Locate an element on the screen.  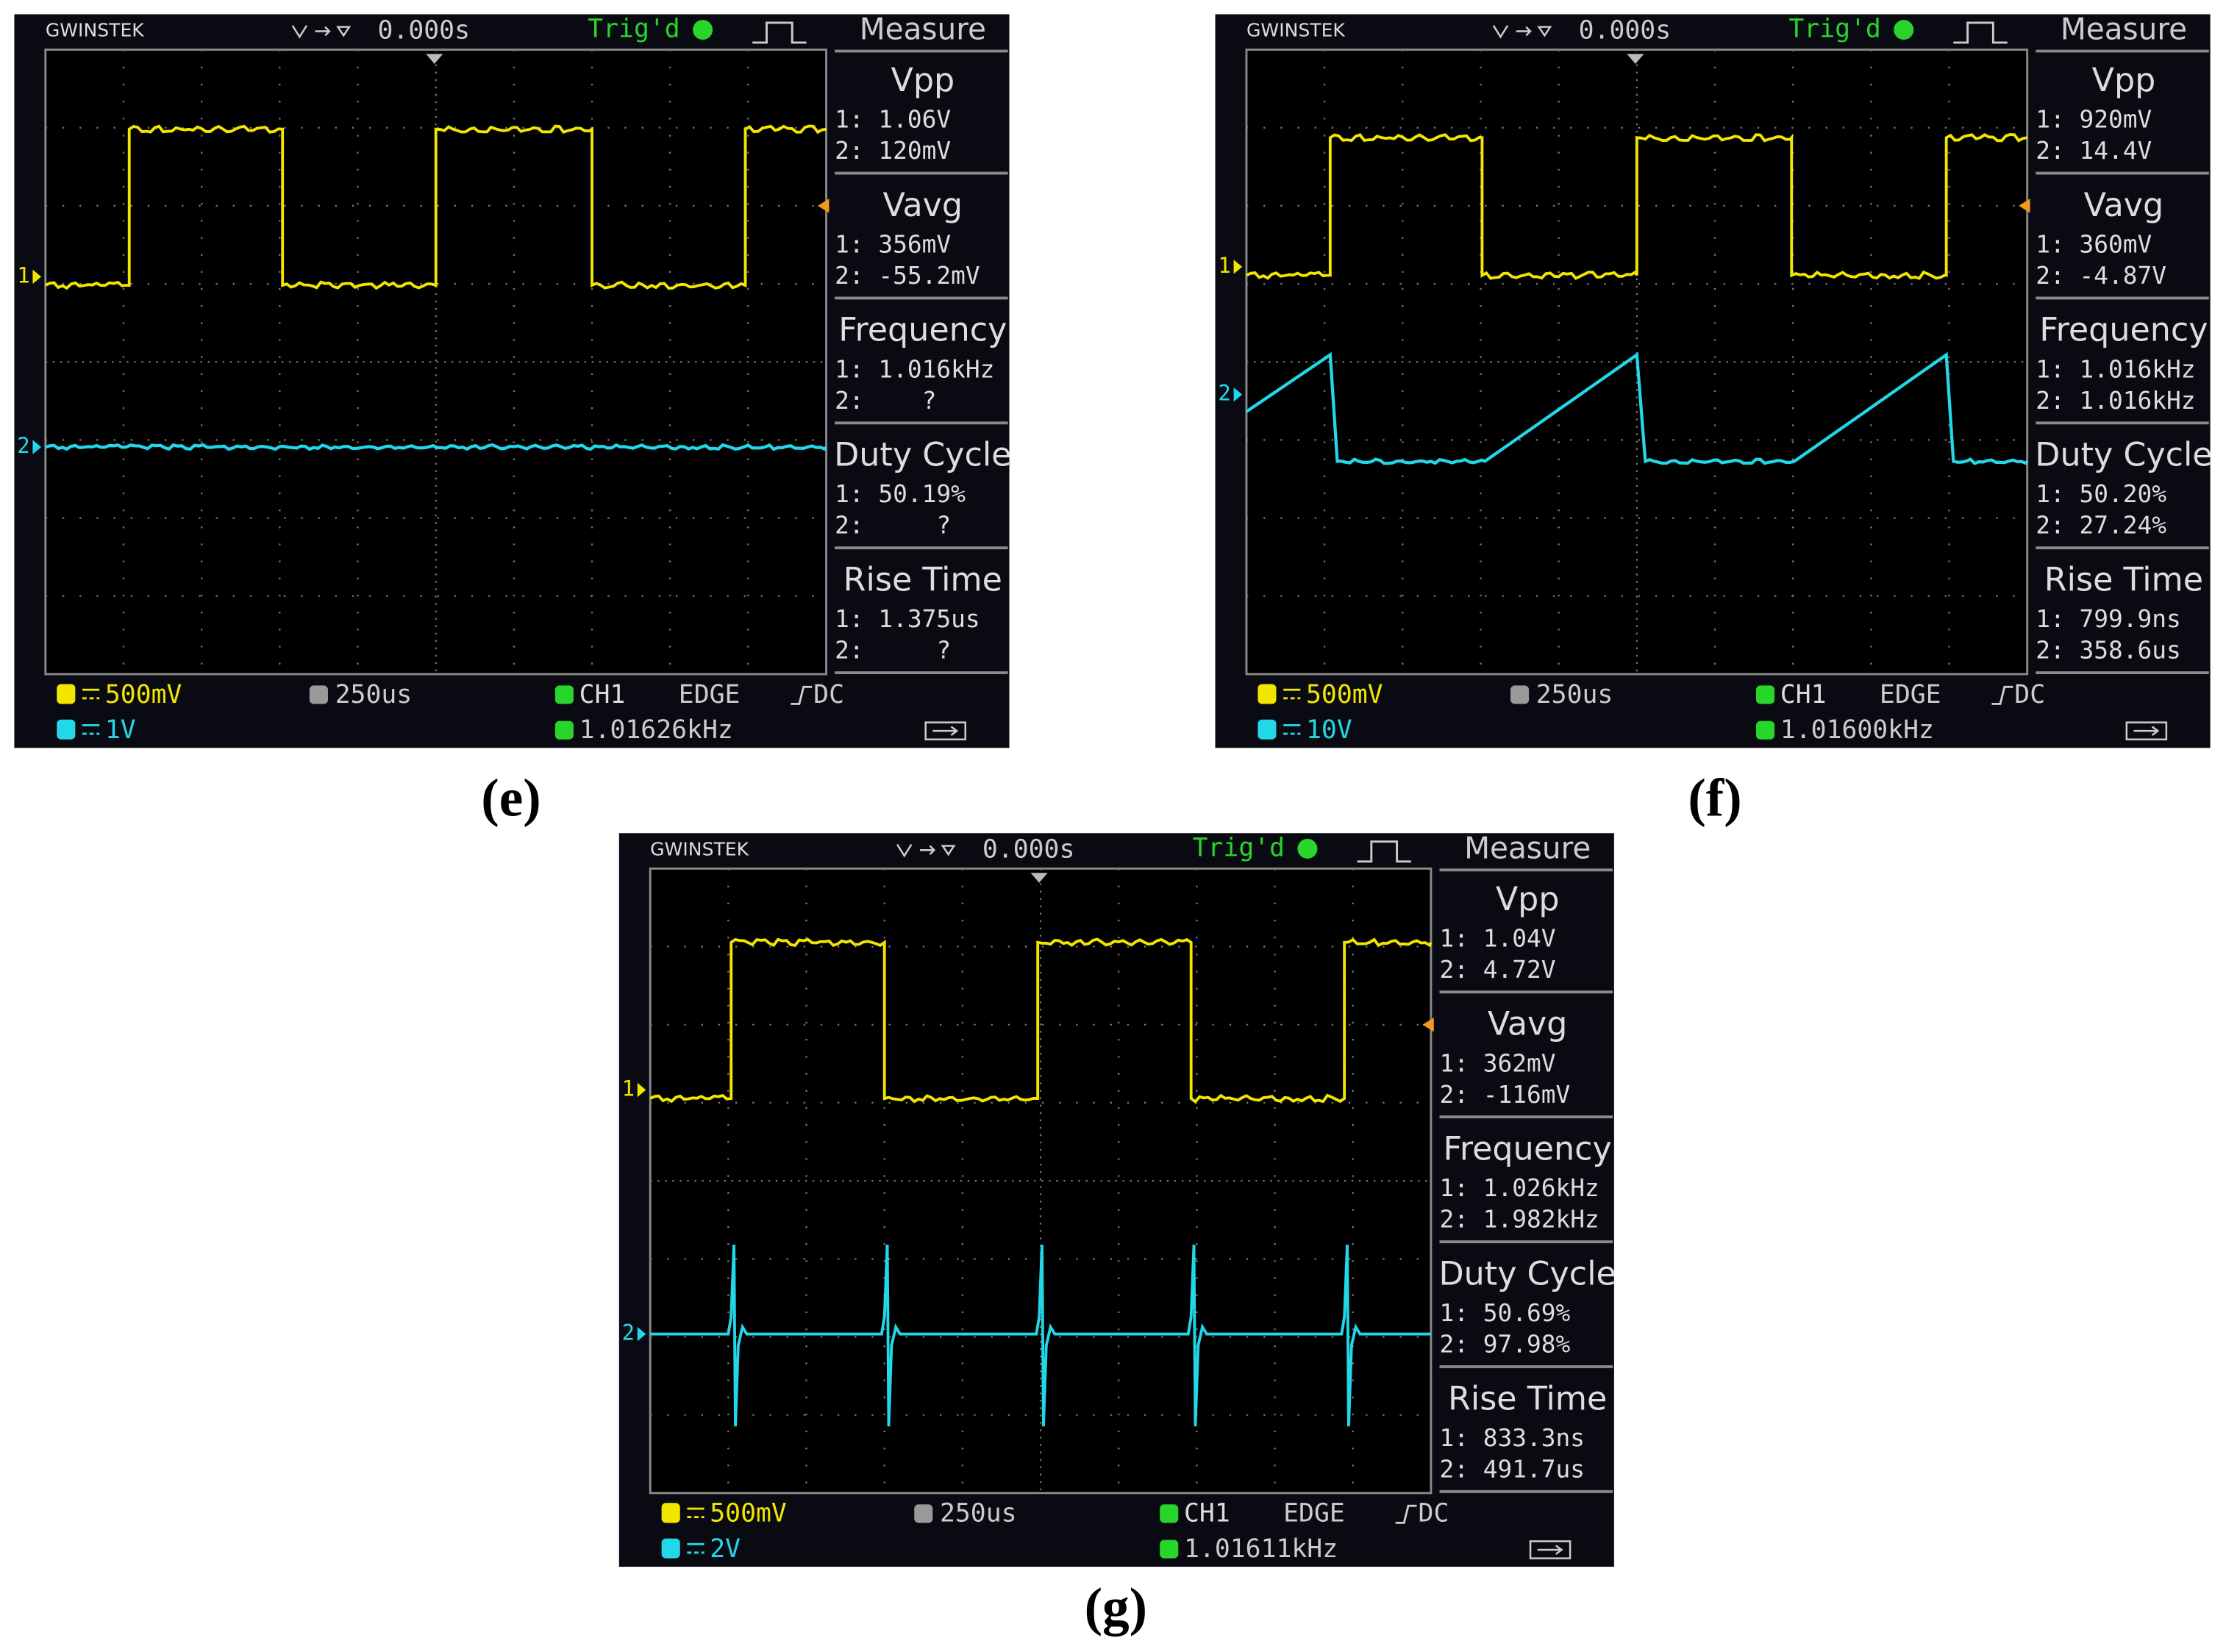
measure-ch2: 2: 14.4V is located at coordinates (2094, 151).